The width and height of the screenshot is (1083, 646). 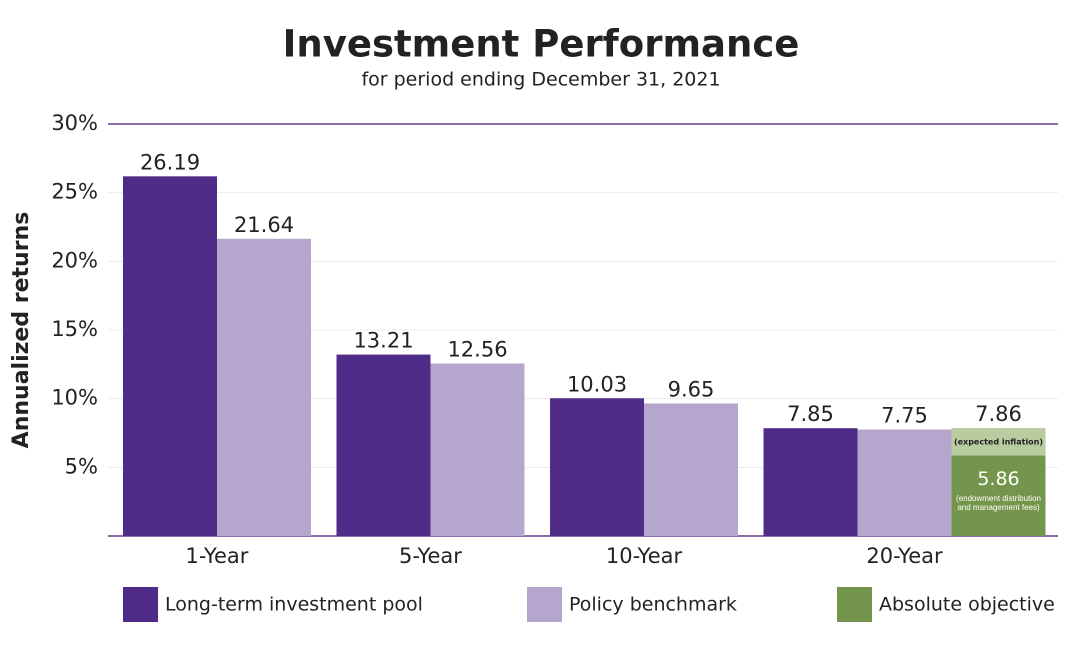 I want to click on bar-value-label: 21.64, so click(x=264, y=225).